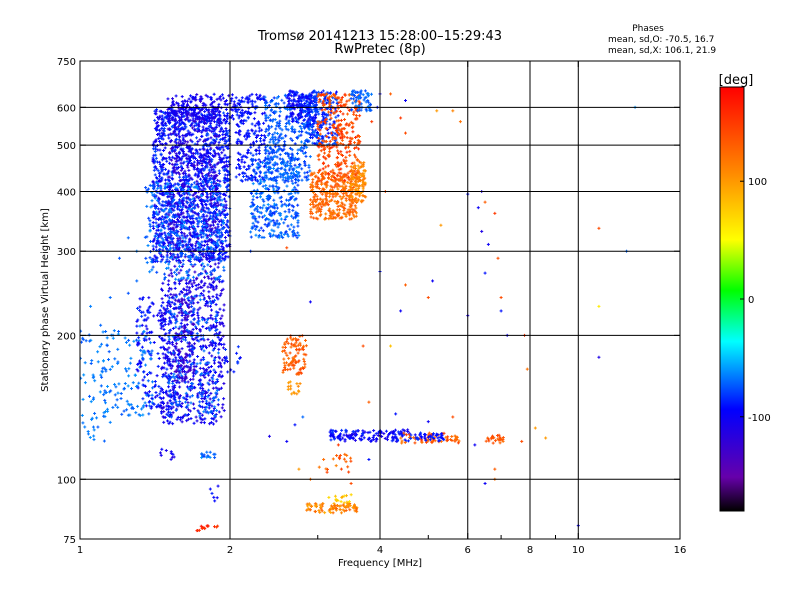 This screenshot has width=800, height=600. What do you see at coordinates (648, 29) in the screenshot?
I see `stats-title: Phases` at bounding box center [648, 29].